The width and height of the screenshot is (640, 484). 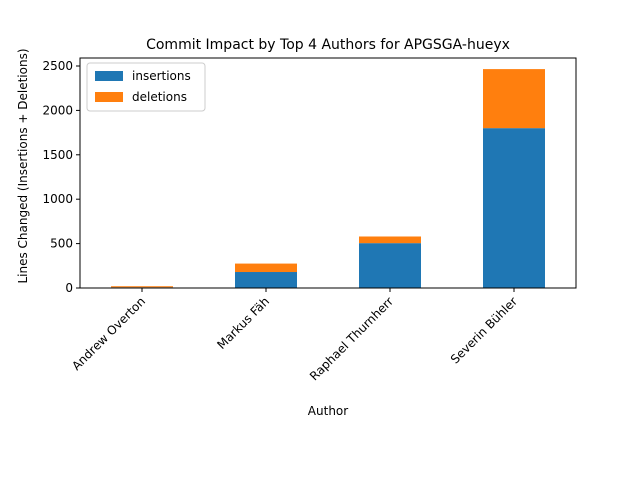 I want to click on bar-deletions-severin-buhler, so click(x=514, y=99).